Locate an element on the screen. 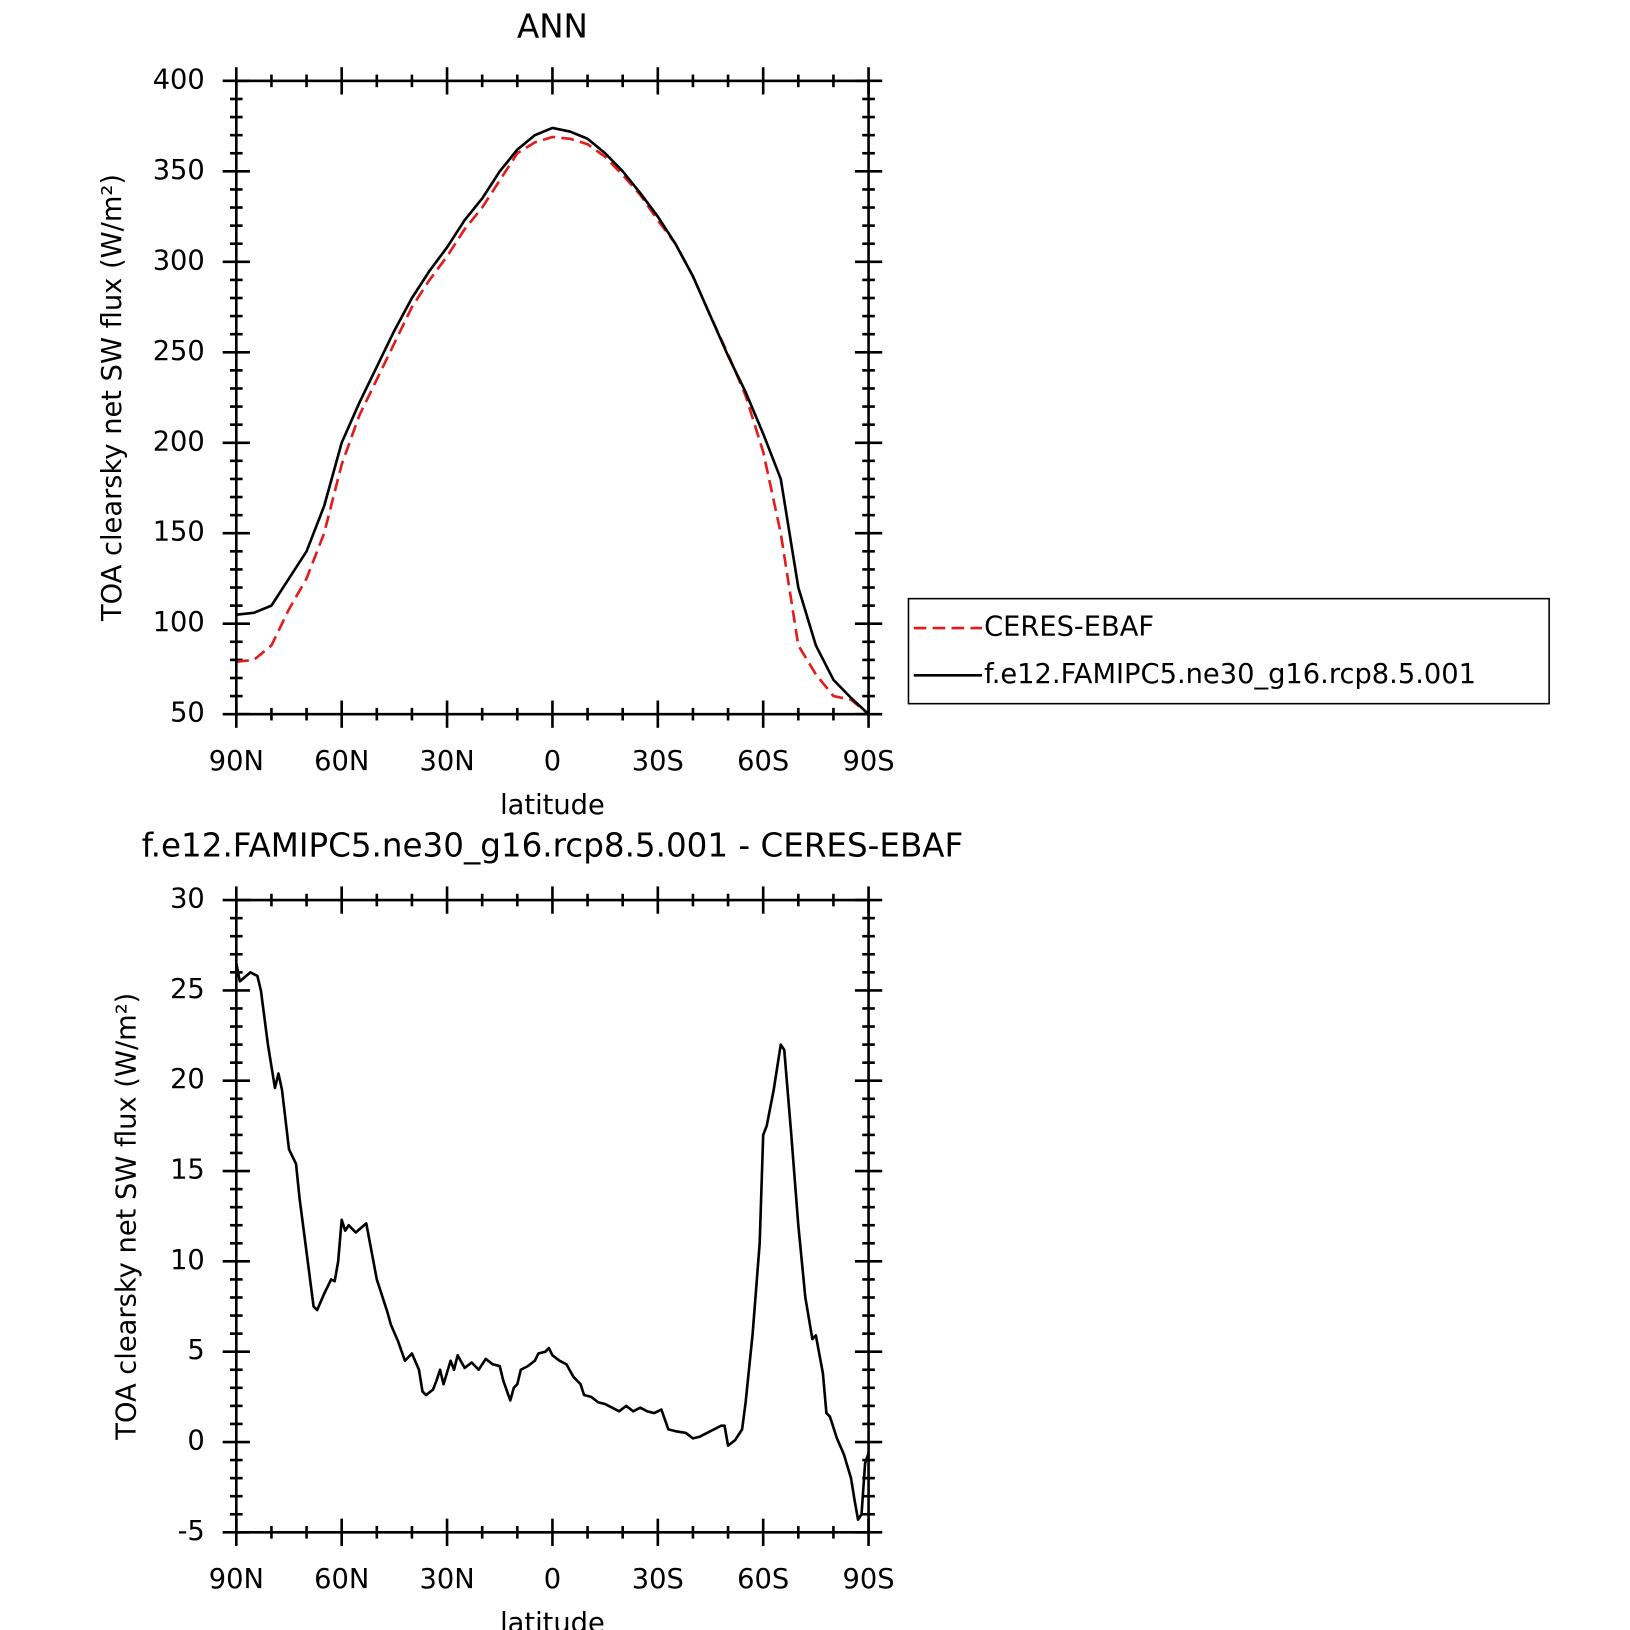  y-tick-label: 300 is located at coordinates (179, 260).